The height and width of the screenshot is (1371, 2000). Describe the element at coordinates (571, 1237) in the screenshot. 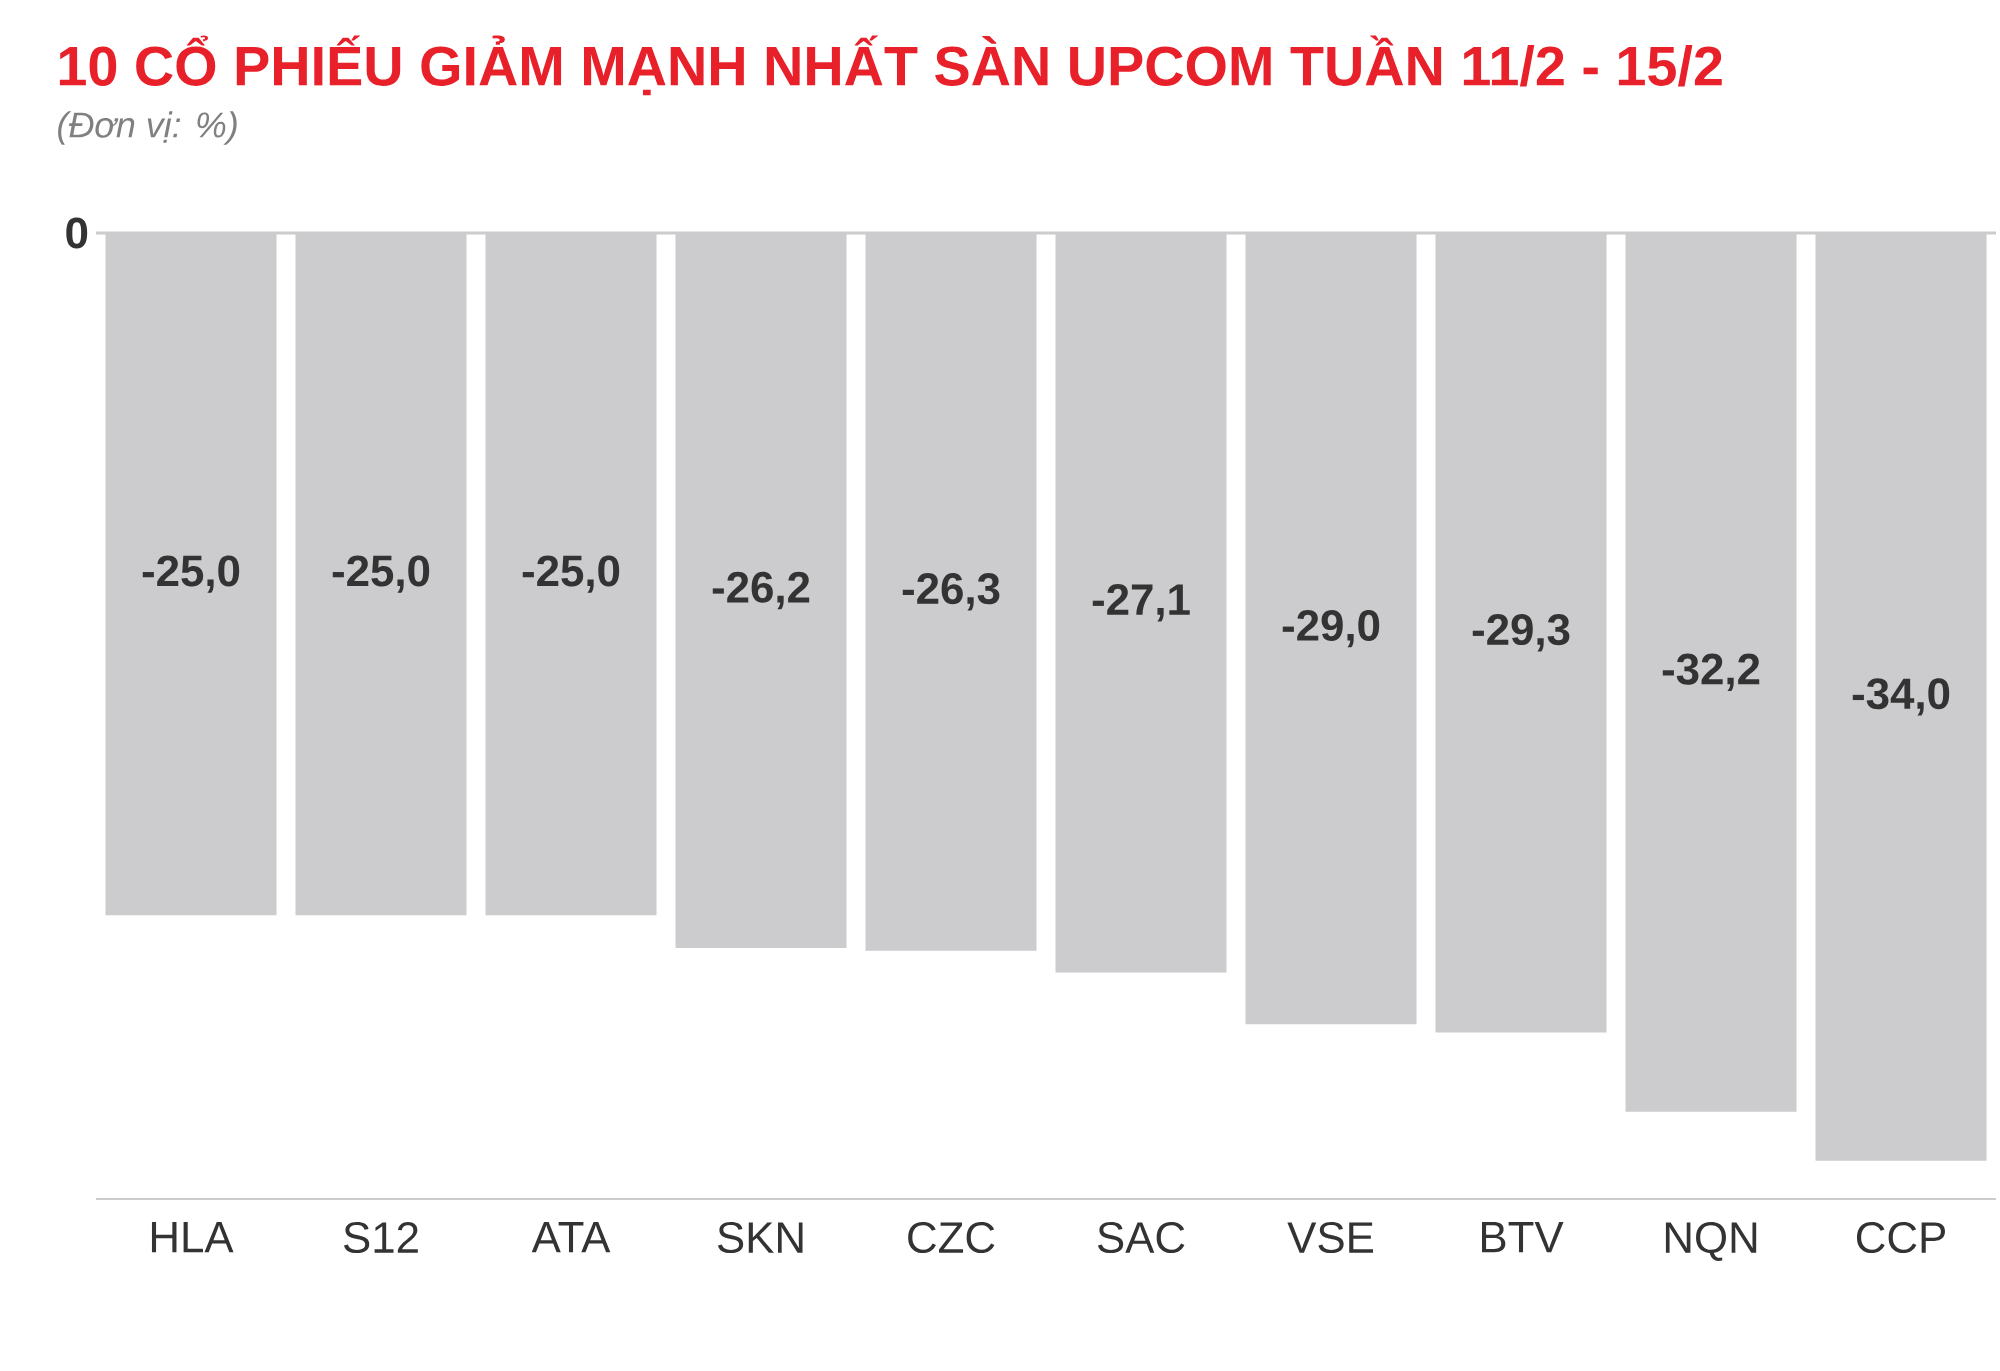

I see `x-tick-label: ATA` at that location.